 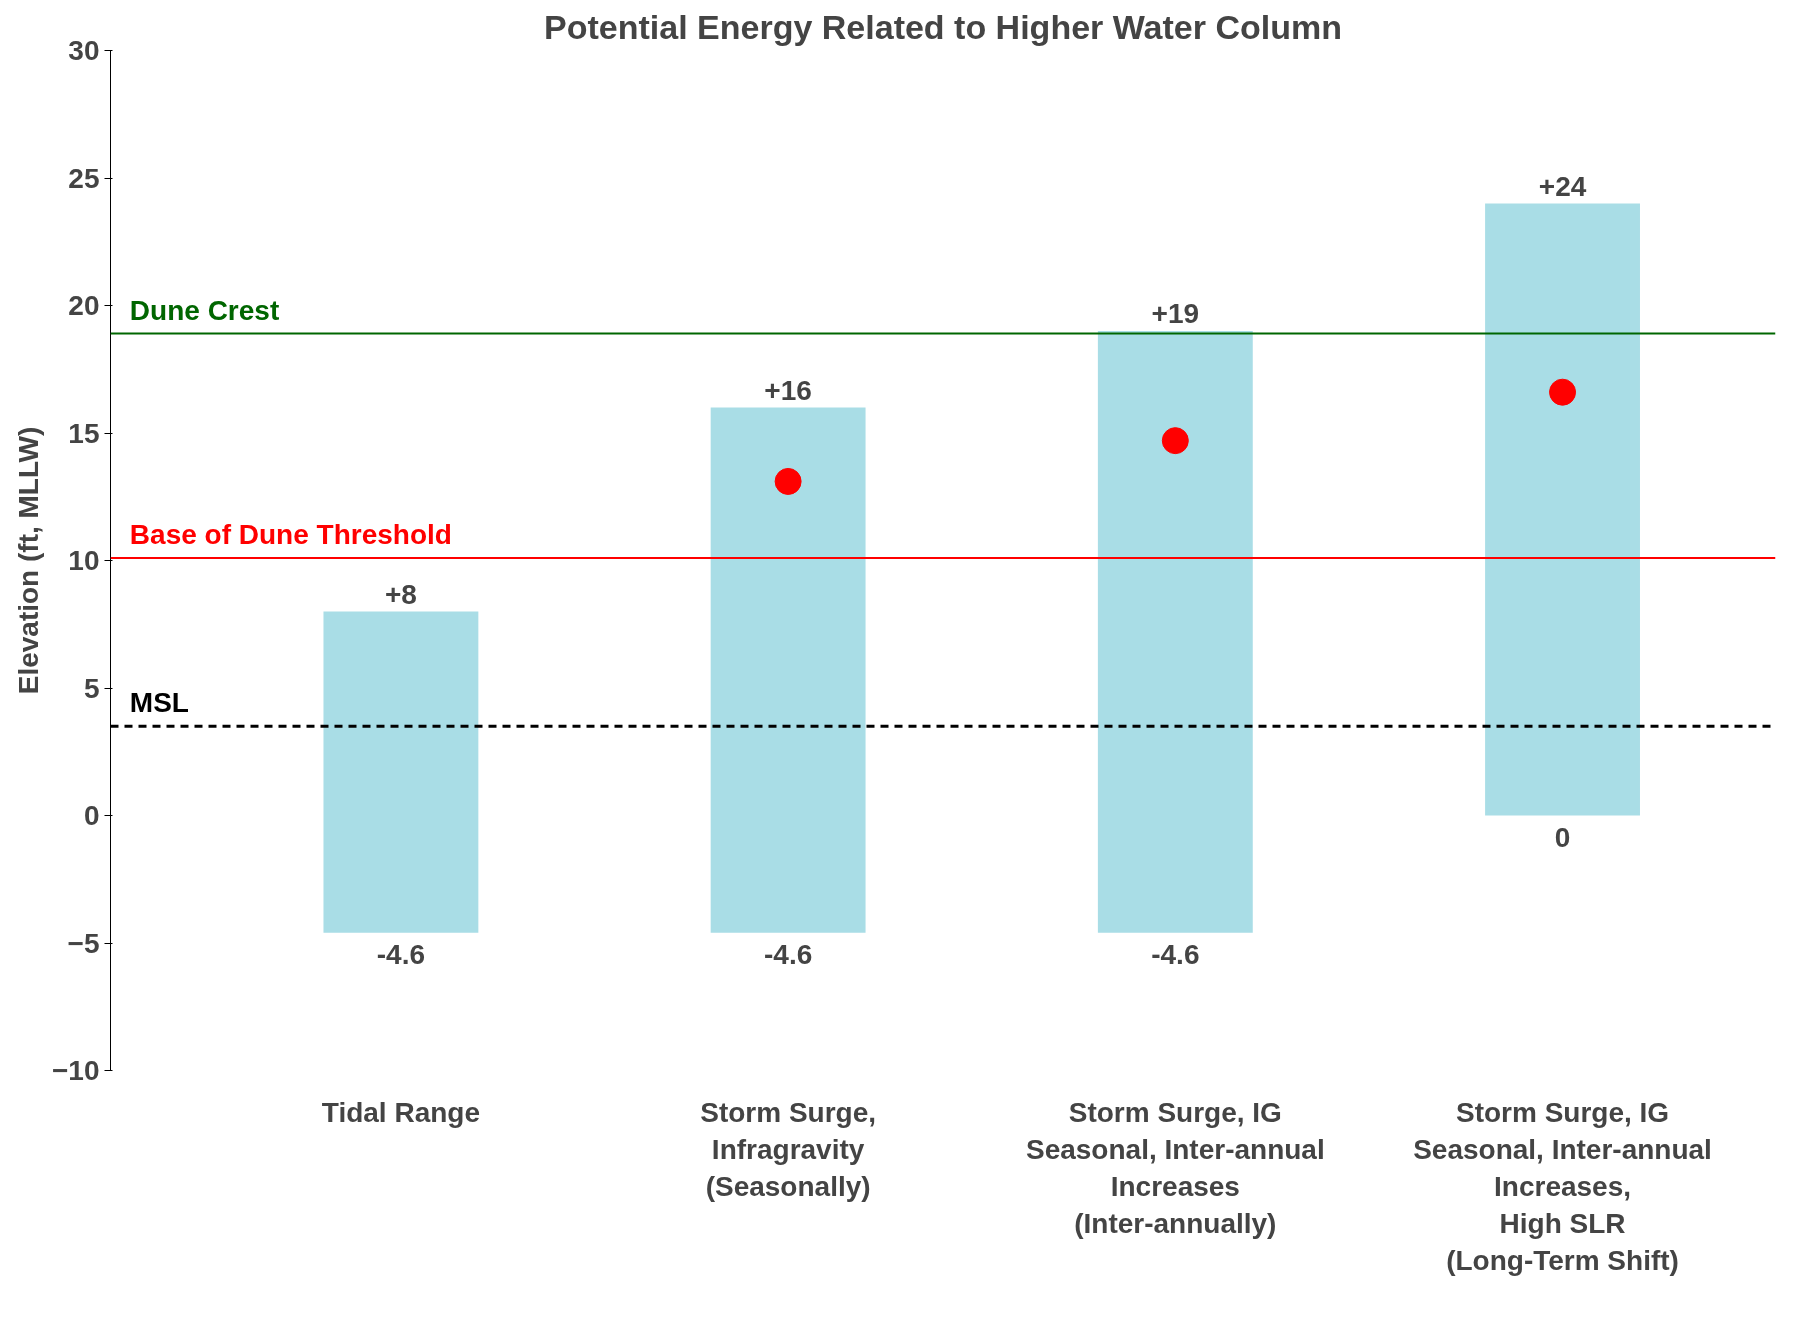 What do you see at coordinates (28, 560) in the screenshot?
I see `y-axis-title: Elevation (ft, MLLW)` at bounding box center [28, 560].